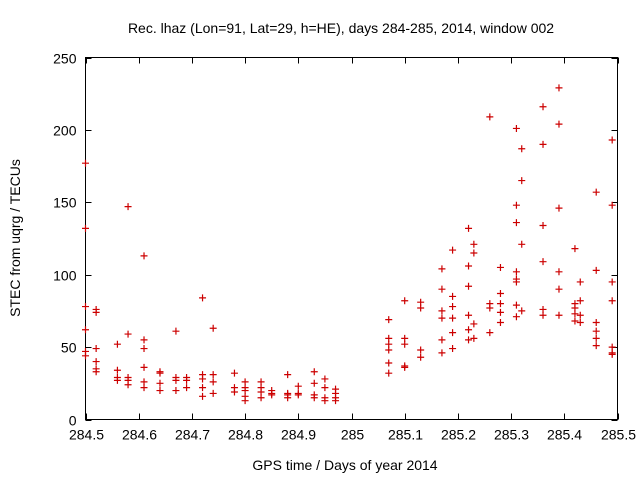 The width and height of the screenshot is (640, 480). What do you see at coordinates (344, 465) in the screenshot?
I see `x-axis-label: GPS time / Days of year 2014` at bounding box center [344, 465].